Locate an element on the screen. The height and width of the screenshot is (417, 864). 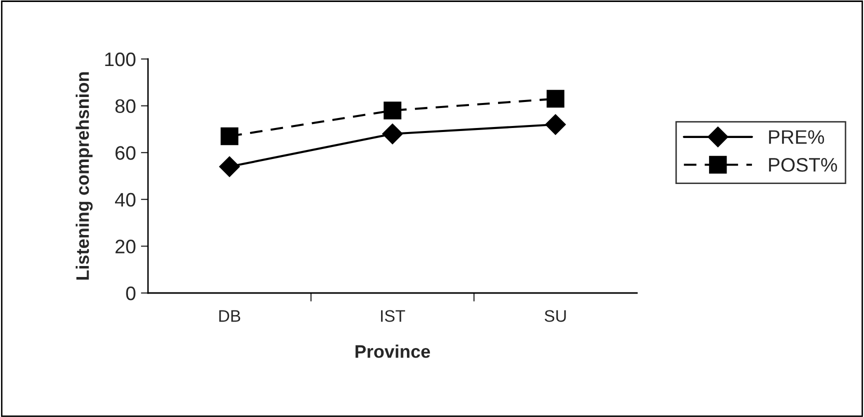
y-axis-title: Listening comprehsnion is located at coordinates (84, 176).